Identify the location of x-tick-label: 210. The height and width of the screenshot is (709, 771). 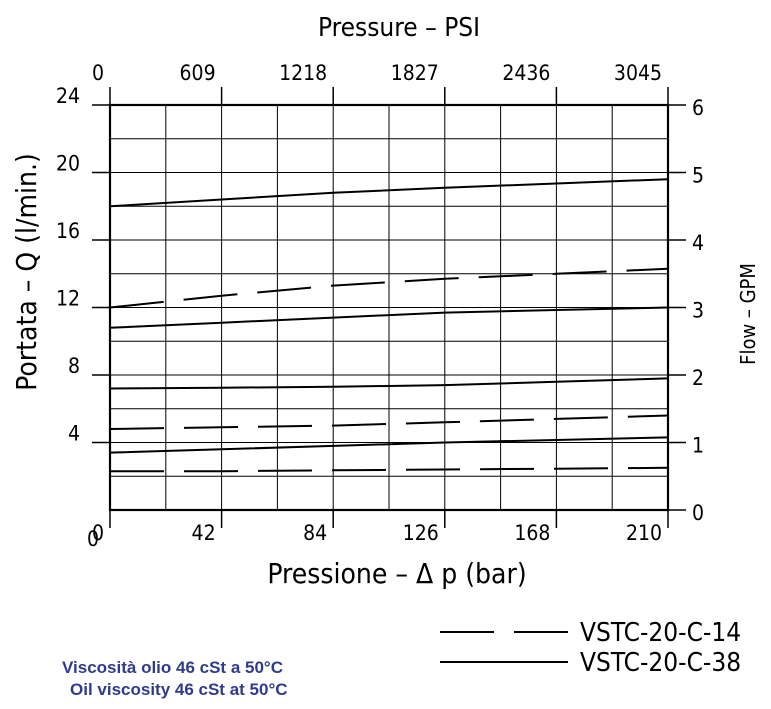
(644, 533).